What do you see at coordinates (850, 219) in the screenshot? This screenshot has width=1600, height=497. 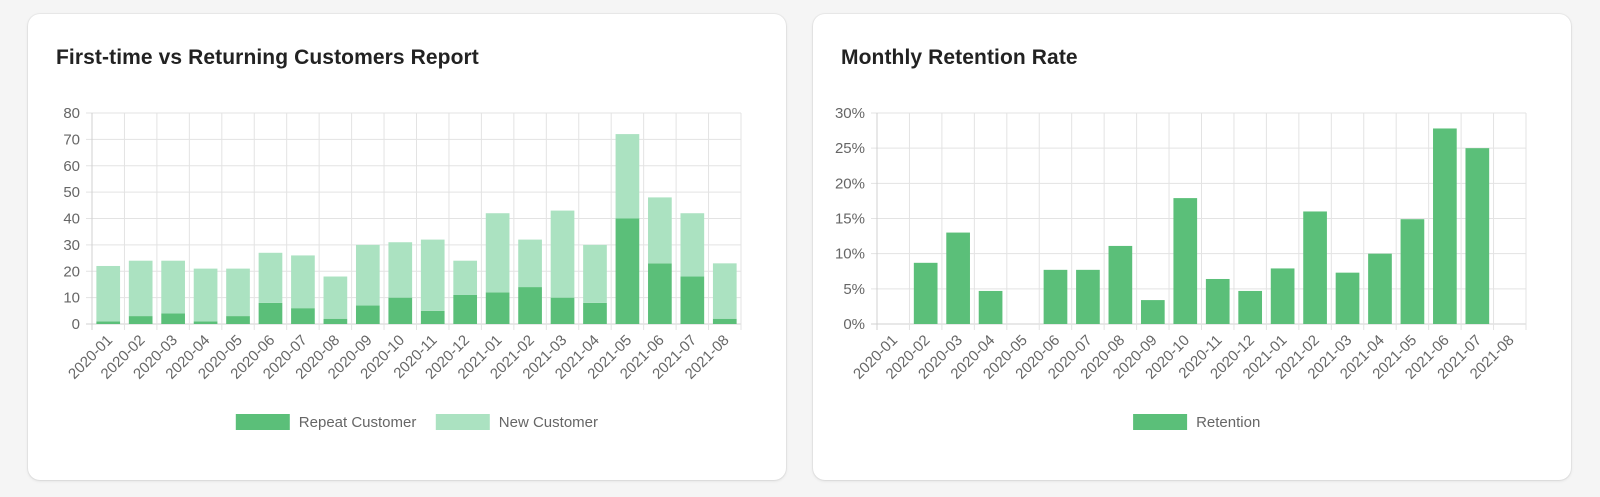 I see `y-tick-label: 15%` at bounding box center [850, 219].